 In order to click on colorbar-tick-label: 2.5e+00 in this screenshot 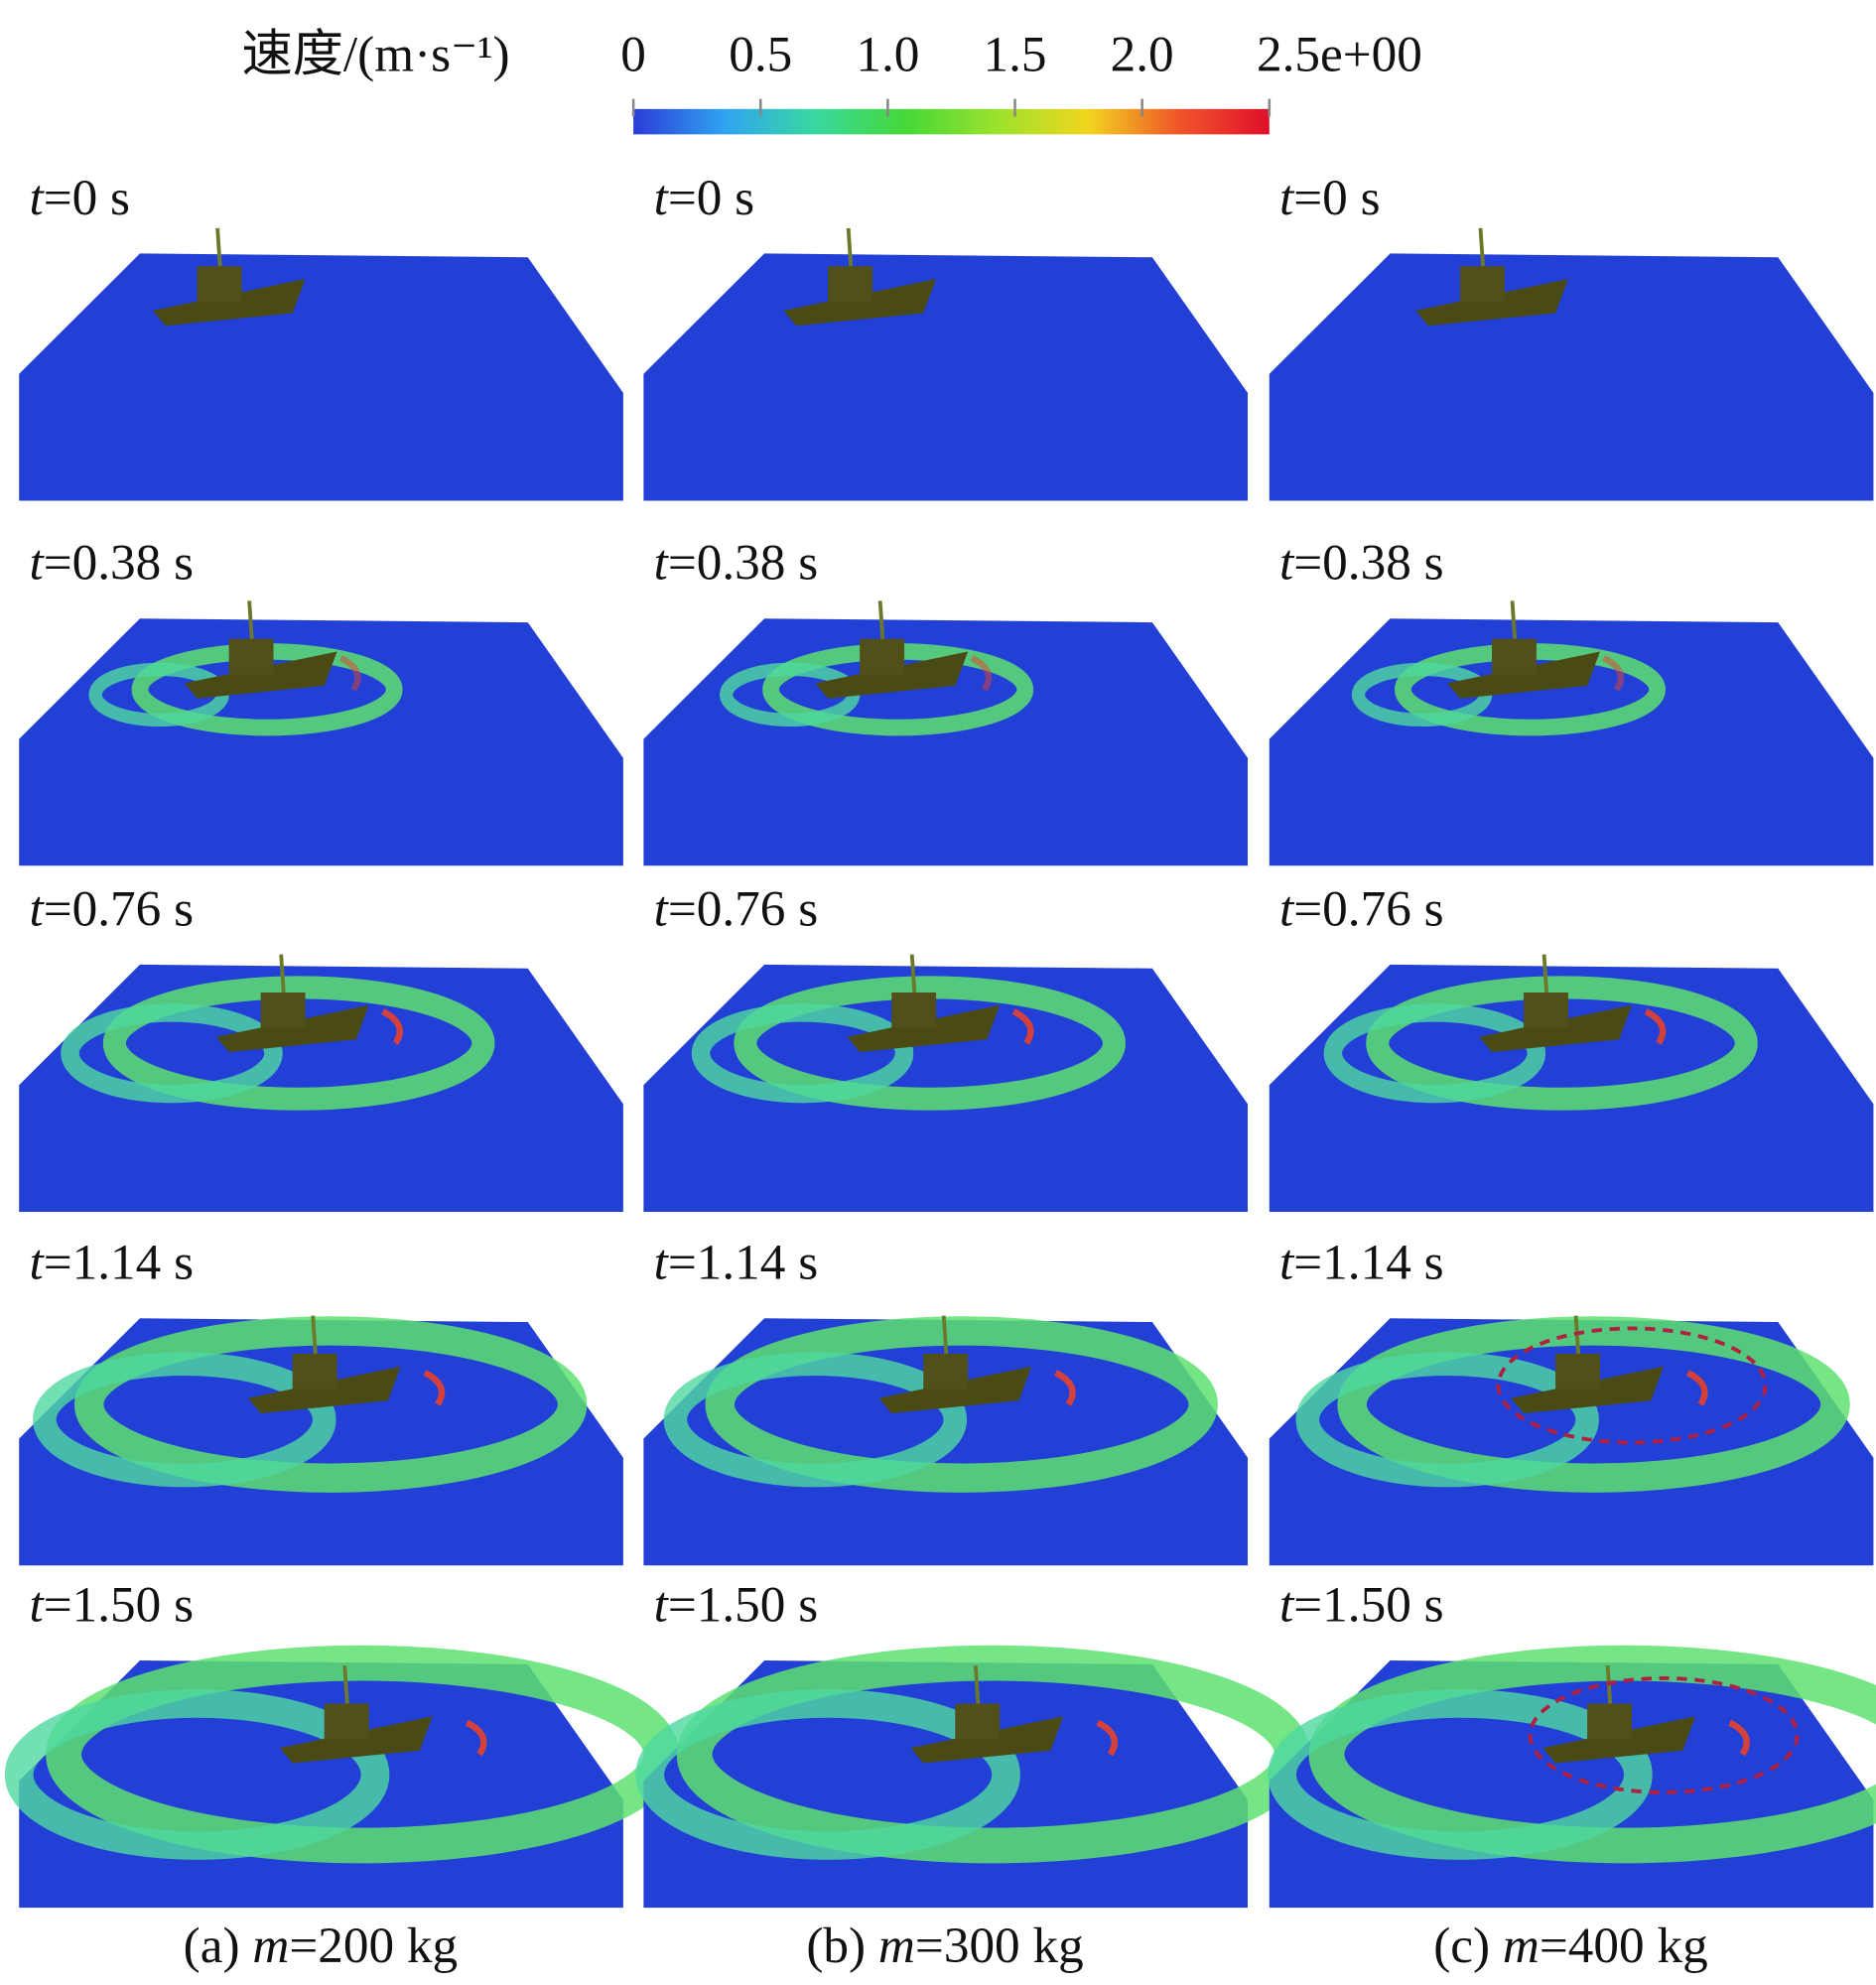, I will do `click(1339, 55)`.